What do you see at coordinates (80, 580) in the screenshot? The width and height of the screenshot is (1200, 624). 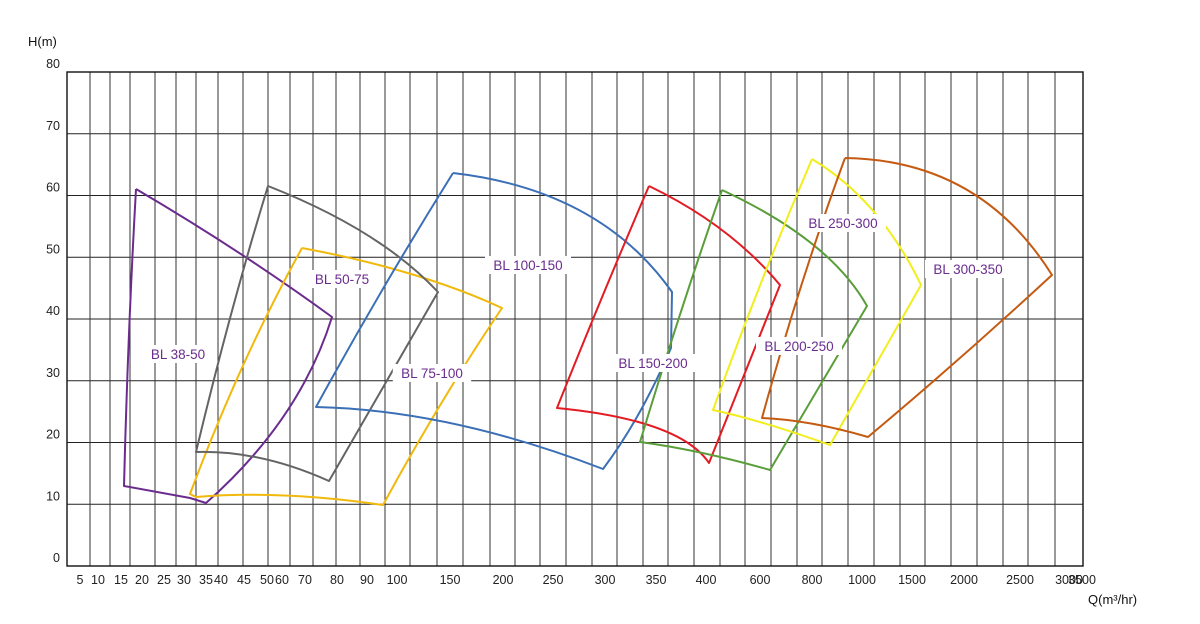 I see `x-tick-label: 5` at bounding box center [80, 580].